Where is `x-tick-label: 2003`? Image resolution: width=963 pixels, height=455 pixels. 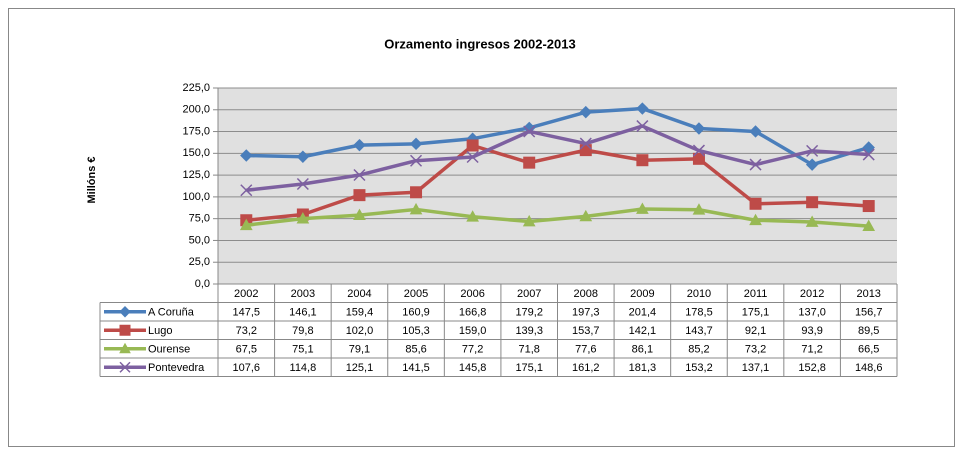
x-tick-label: 2003 is located at coordinates (303, 294).